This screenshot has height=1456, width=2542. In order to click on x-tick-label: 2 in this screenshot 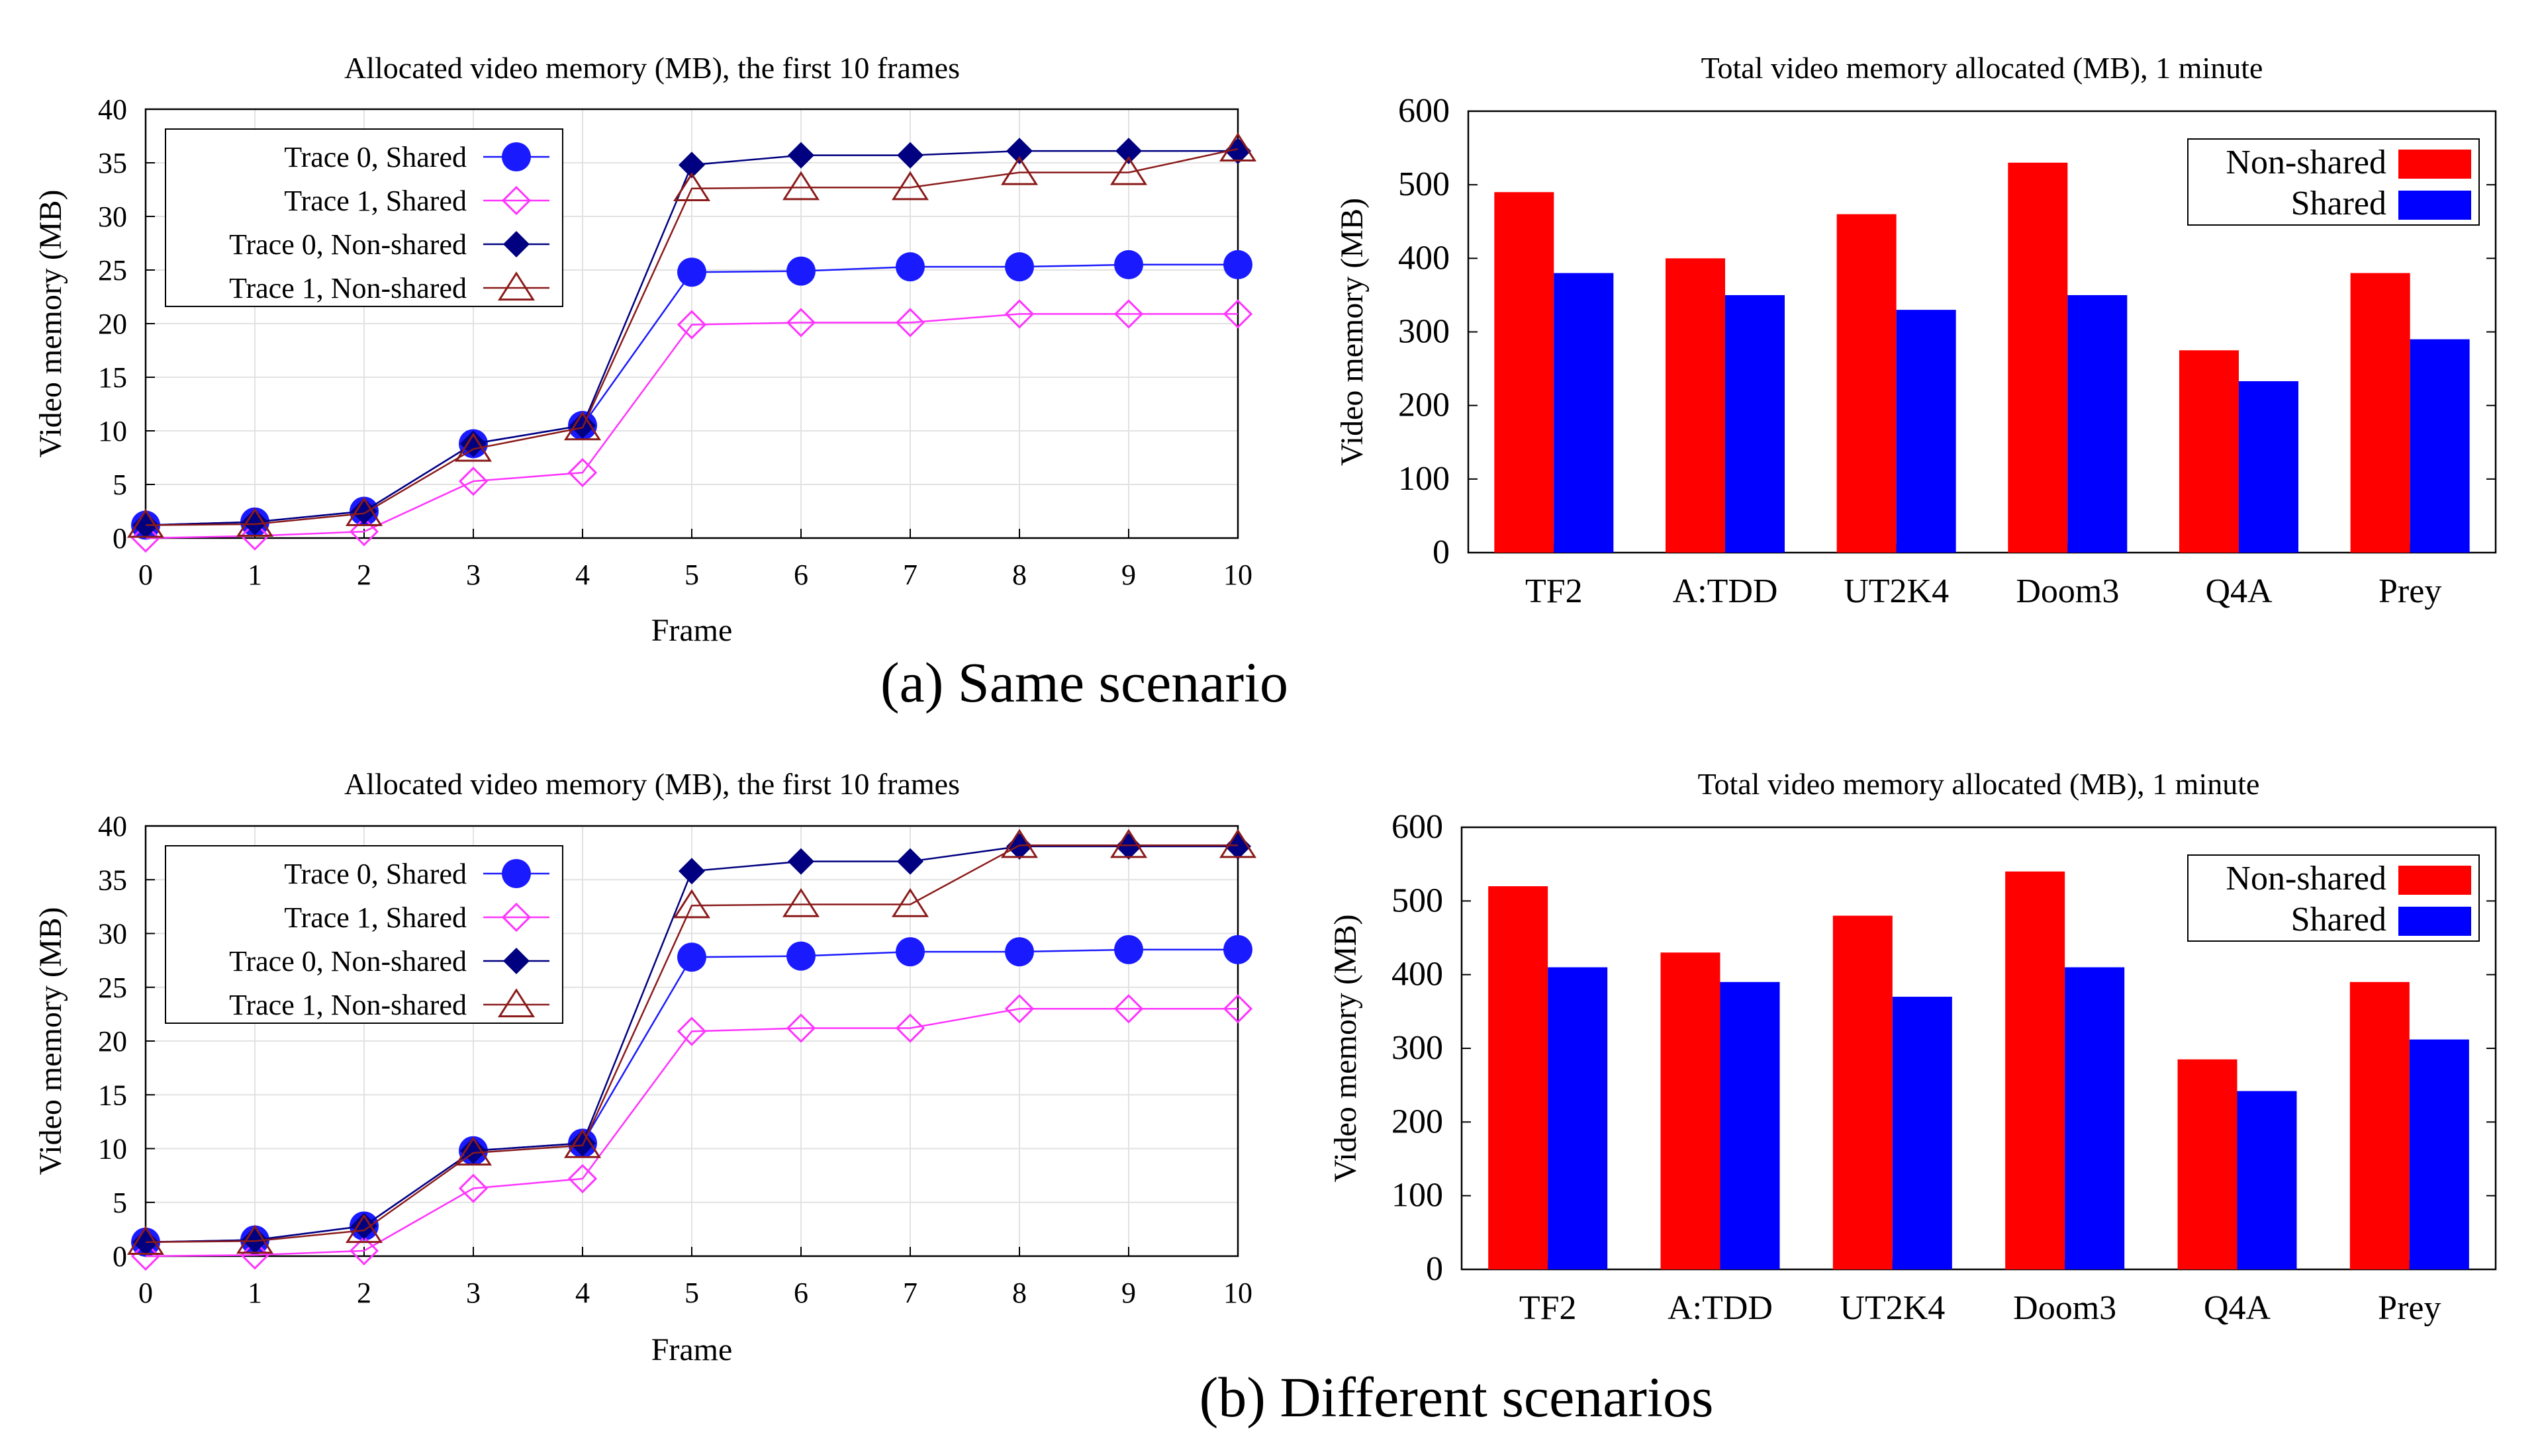, I will do `click(364, 1293)`.